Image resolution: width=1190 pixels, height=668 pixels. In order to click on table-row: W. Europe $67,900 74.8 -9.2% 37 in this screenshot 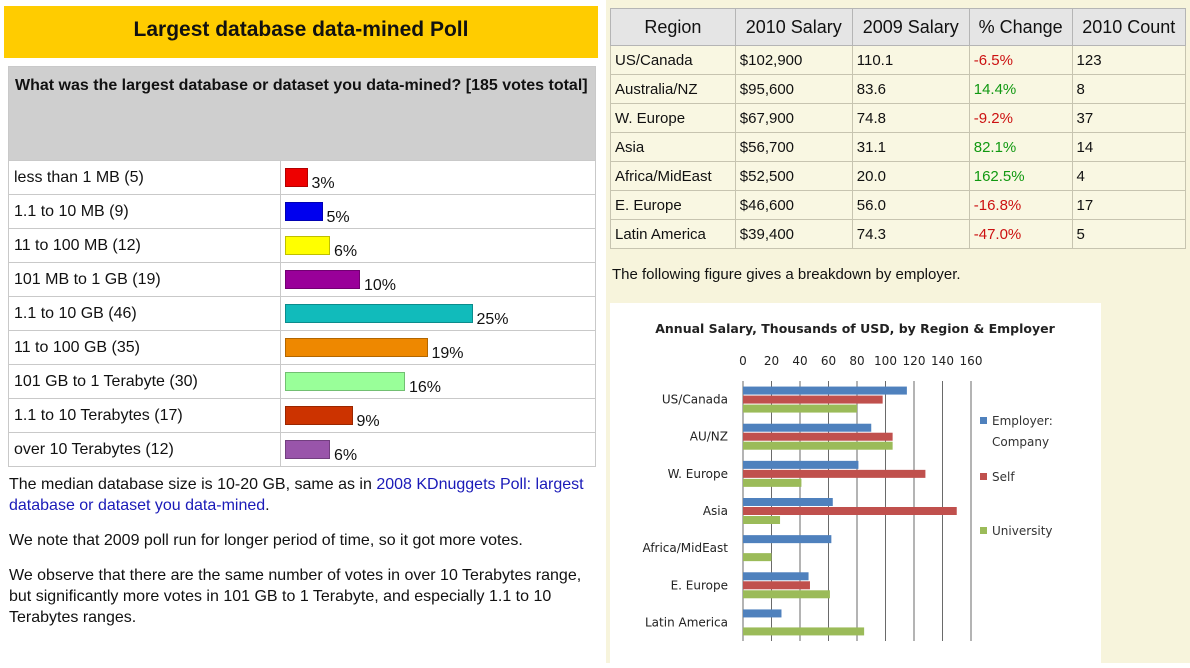, I will do `click(898, 118)`.